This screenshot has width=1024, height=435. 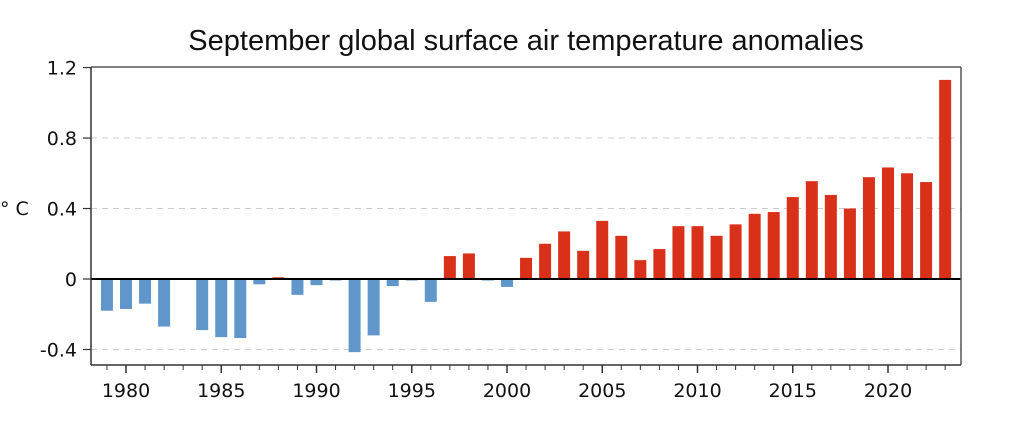 I want to click on bar-1985, so click(x=221, y=308).